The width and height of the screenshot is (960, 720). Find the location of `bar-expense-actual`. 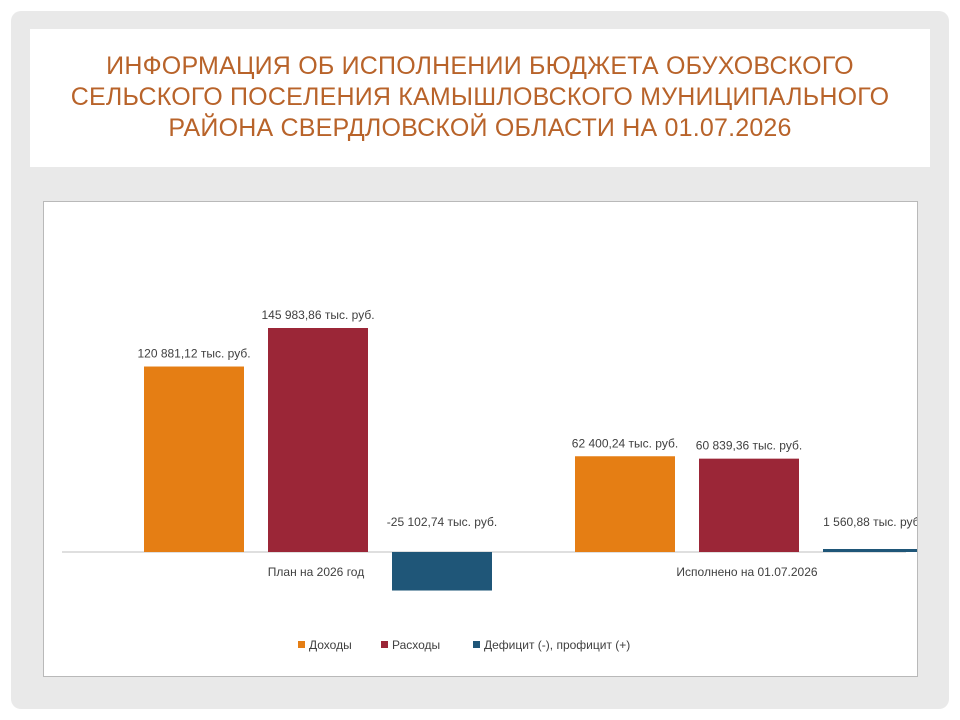

bar-expense-actual is located at coordinates (749, 505).